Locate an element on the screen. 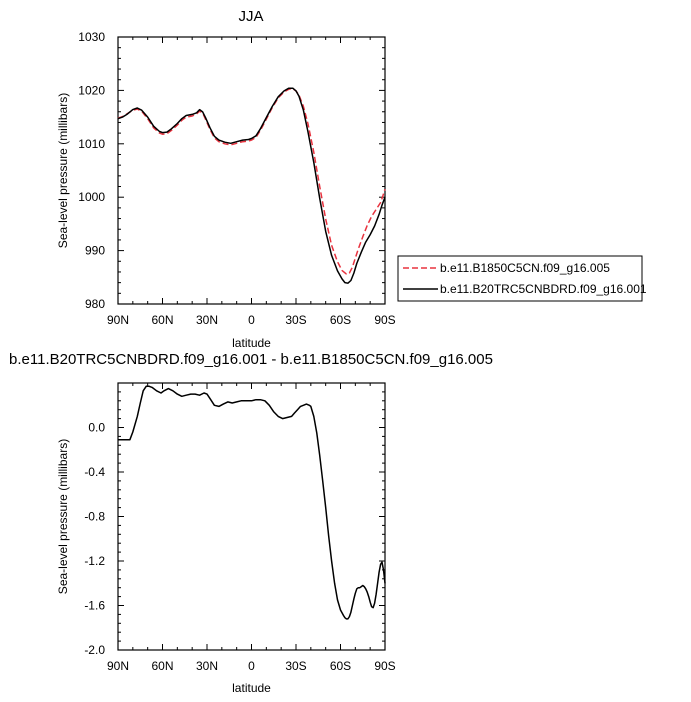 Image resolution: width=691 pixels, height=702 pixels. chart-1-y-tick-label: 980 is located at coordinates (95, 304).